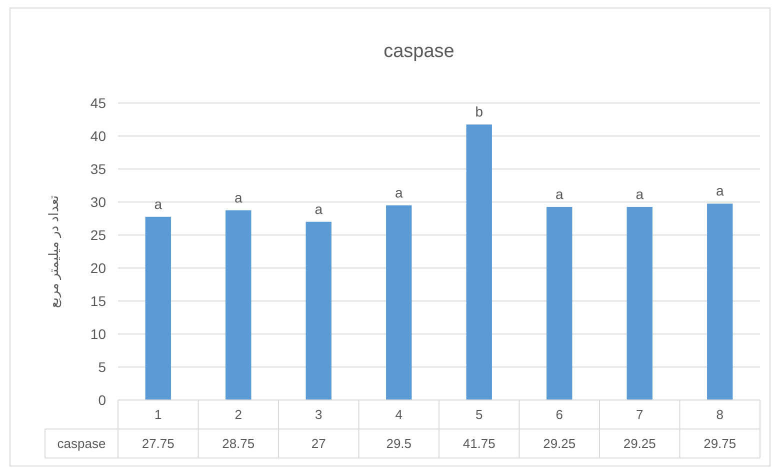 This screenshot has width=774, height=470. Describe the element at coordinates (398, 414) in the screenshot. I see `x-tick-label: 4` at that location.